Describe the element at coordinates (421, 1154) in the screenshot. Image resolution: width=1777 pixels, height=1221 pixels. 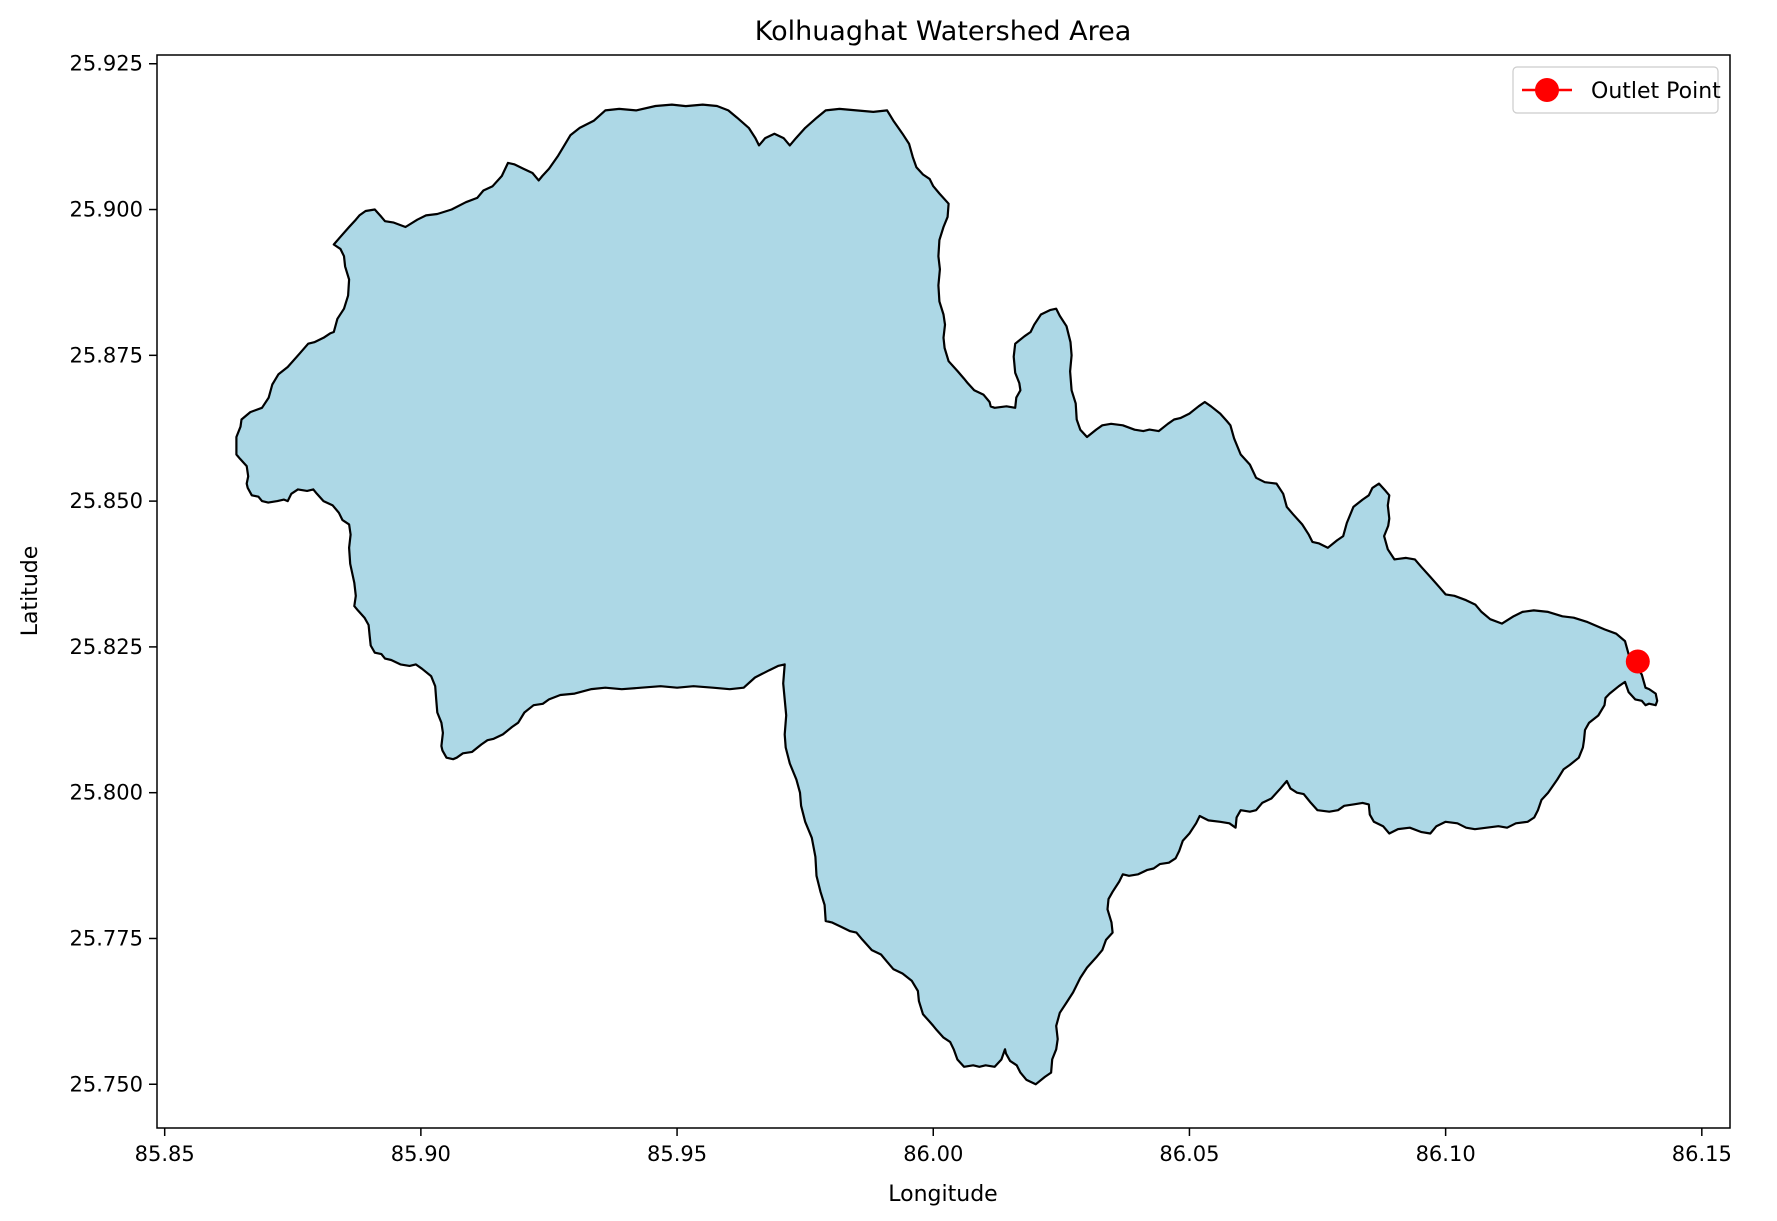
I see `x-tick-label: 85.90` at that location.